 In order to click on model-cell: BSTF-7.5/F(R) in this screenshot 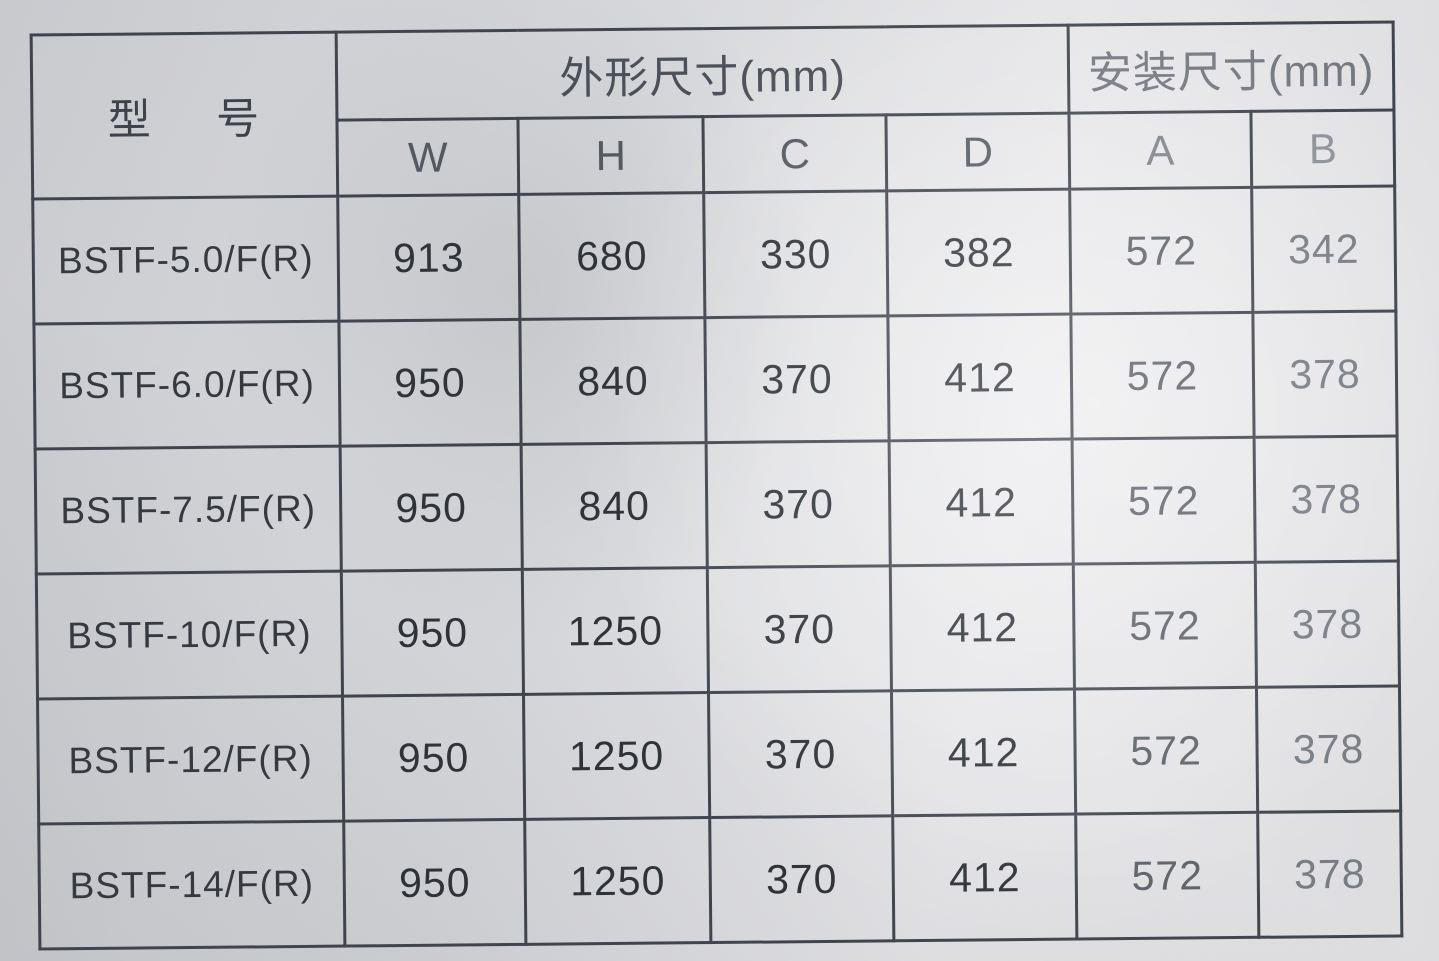, I will do `click(188, 510)`.